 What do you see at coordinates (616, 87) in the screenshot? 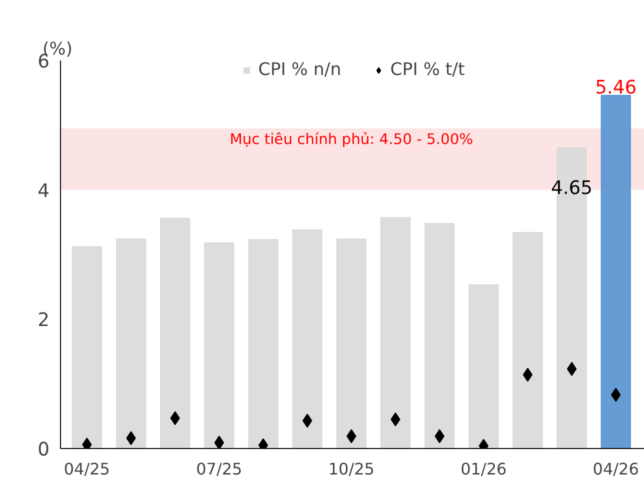
I see `annotation: 5.46` at bounding box center [616, 87].